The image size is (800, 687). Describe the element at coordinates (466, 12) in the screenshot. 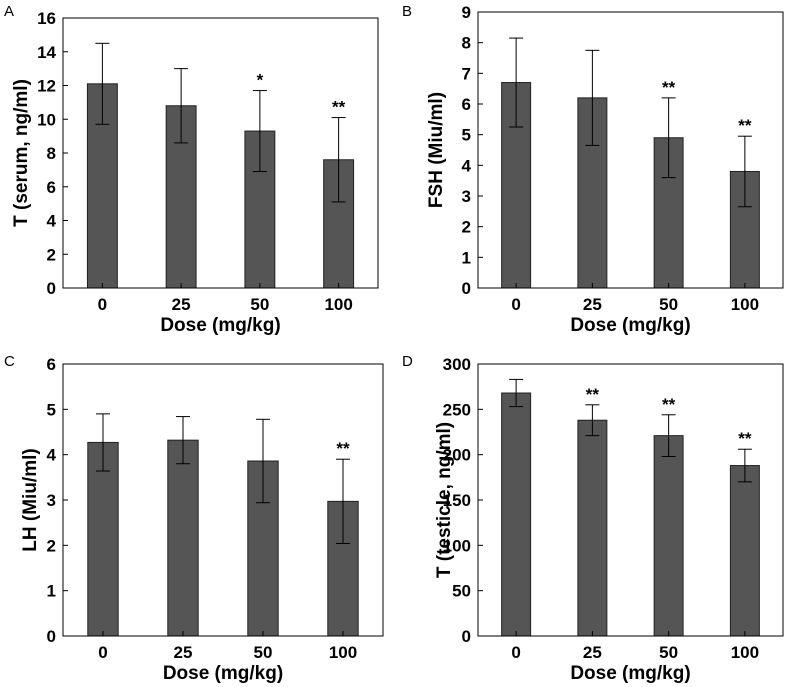

I see `y-tick-label: 9` at that location.